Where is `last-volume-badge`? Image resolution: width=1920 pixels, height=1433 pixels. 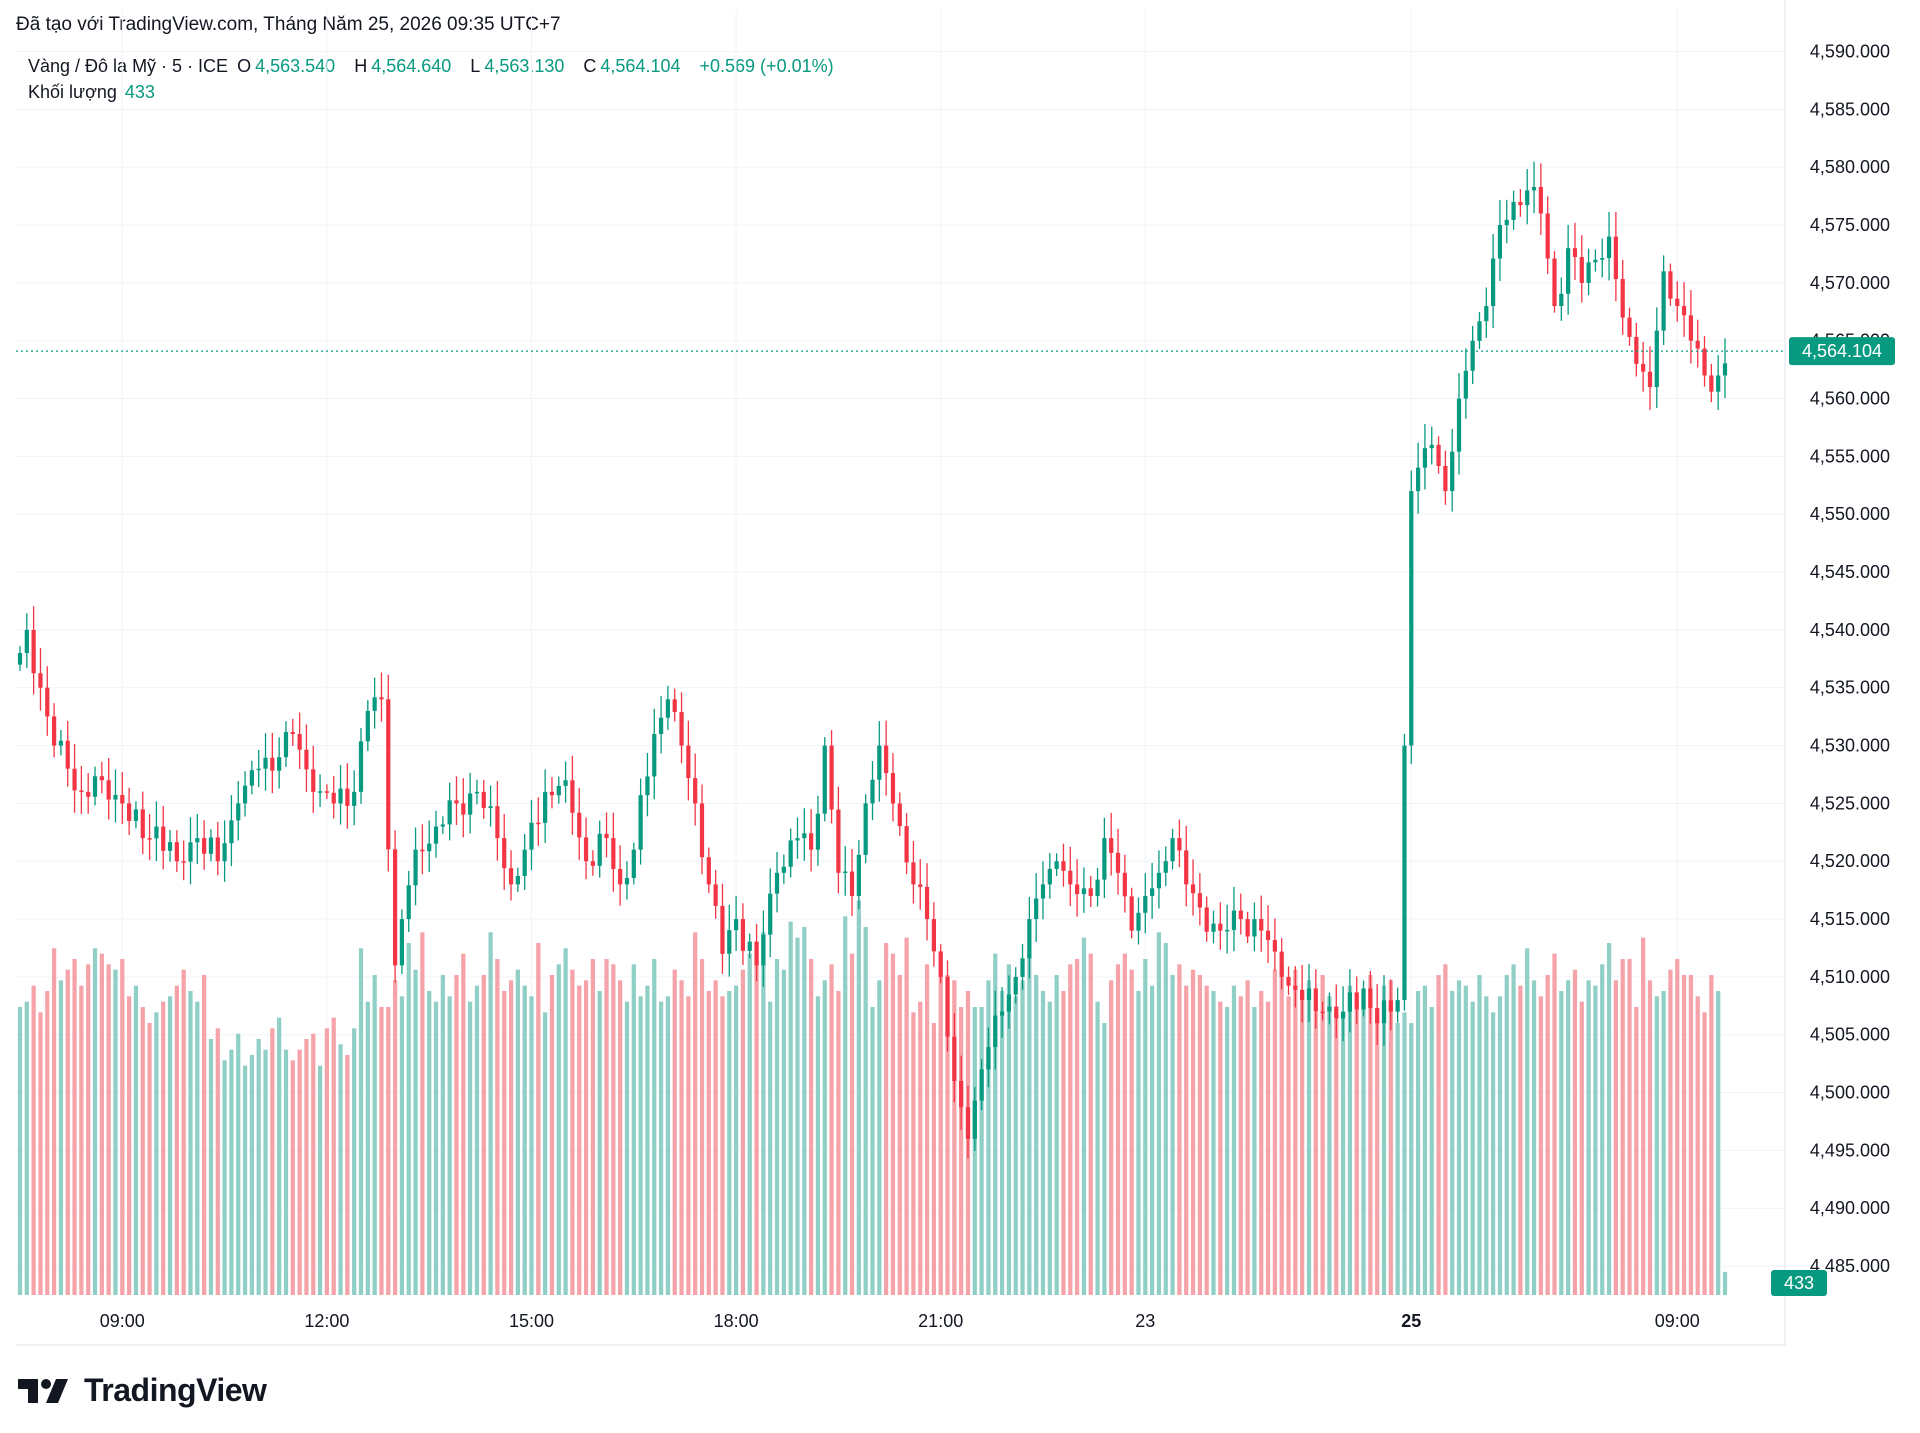 last-volume-badge is located at coordinates (1799, 1283).